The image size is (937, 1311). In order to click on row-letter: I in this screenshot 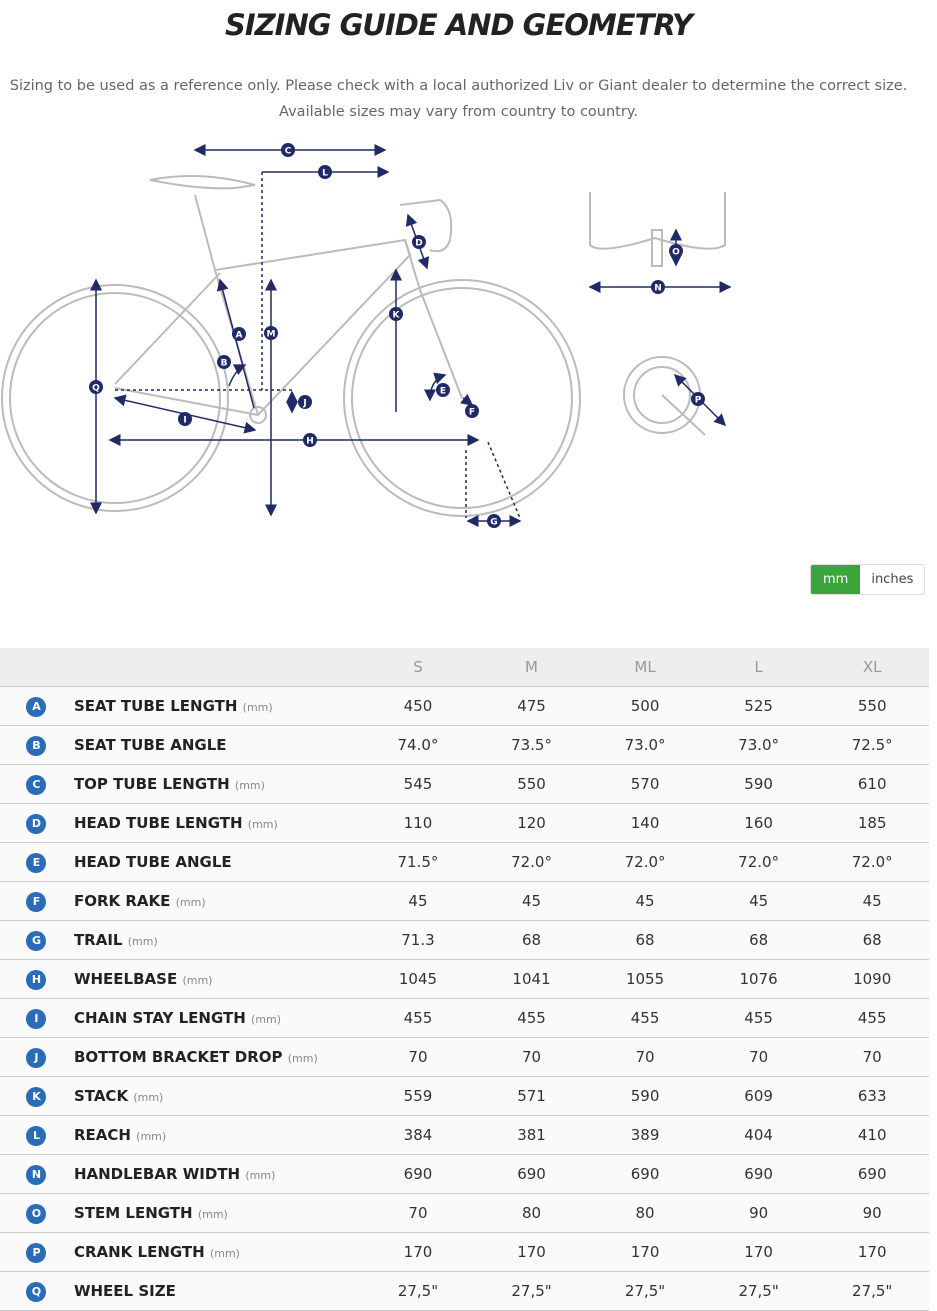, I will do `click(36, 1018)`.